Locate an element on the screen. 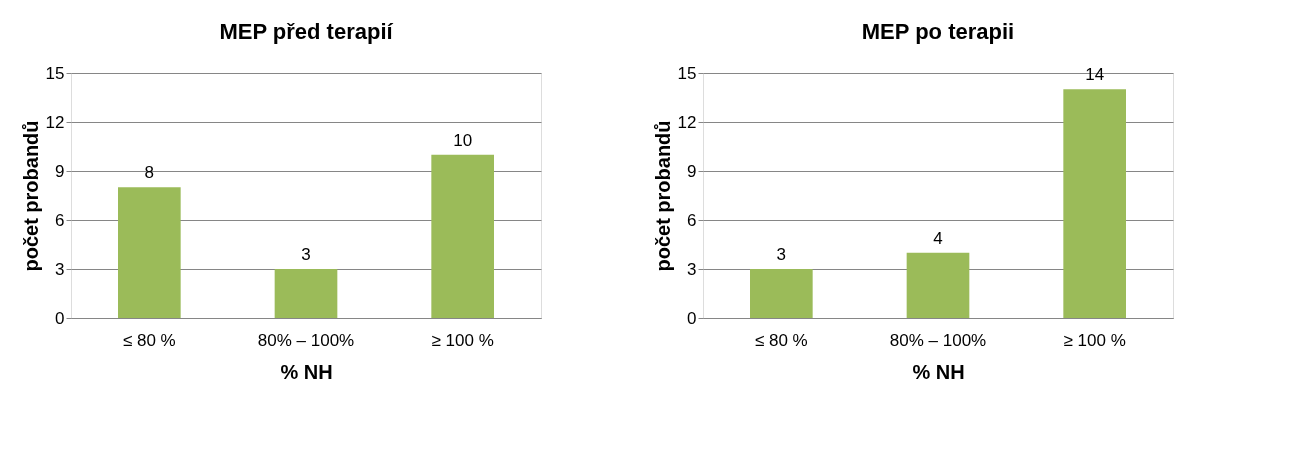 The height and width of the screenshot is (463, 1312). data-label: 10 is located at coordinates (463, 140).